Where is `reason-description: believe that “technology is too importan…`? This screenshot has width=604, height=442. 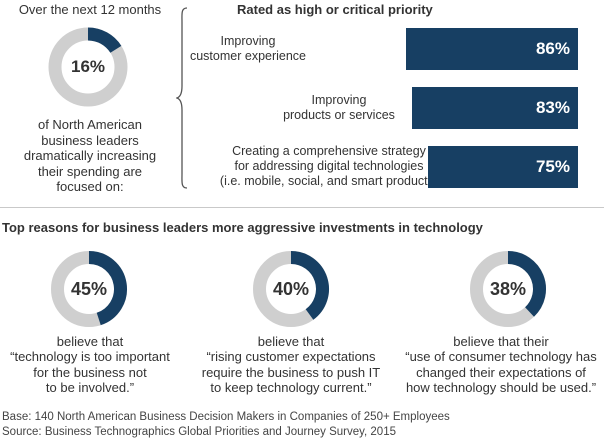
reason-description: believe that “technology is too importan… is located at coordinates (90, 365).